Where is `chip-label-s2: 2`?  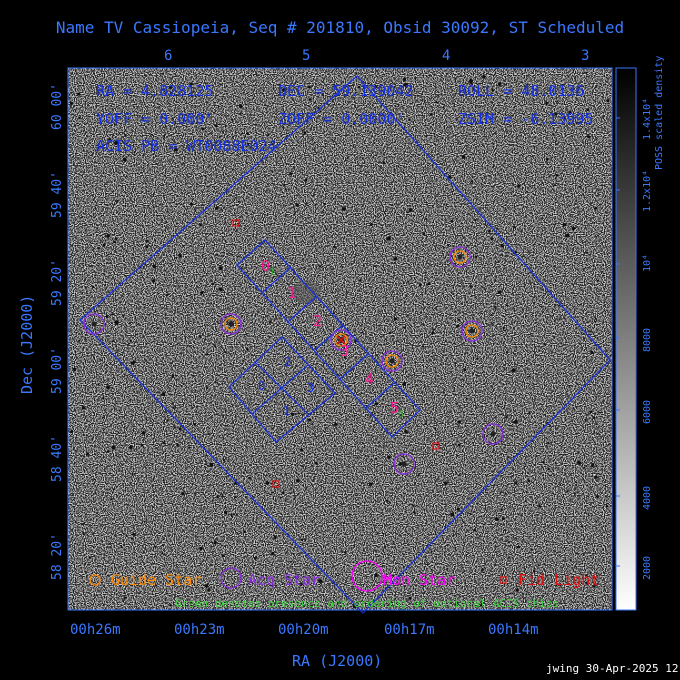 chip-label-s2: 2 is located at coordinates (317, 321).